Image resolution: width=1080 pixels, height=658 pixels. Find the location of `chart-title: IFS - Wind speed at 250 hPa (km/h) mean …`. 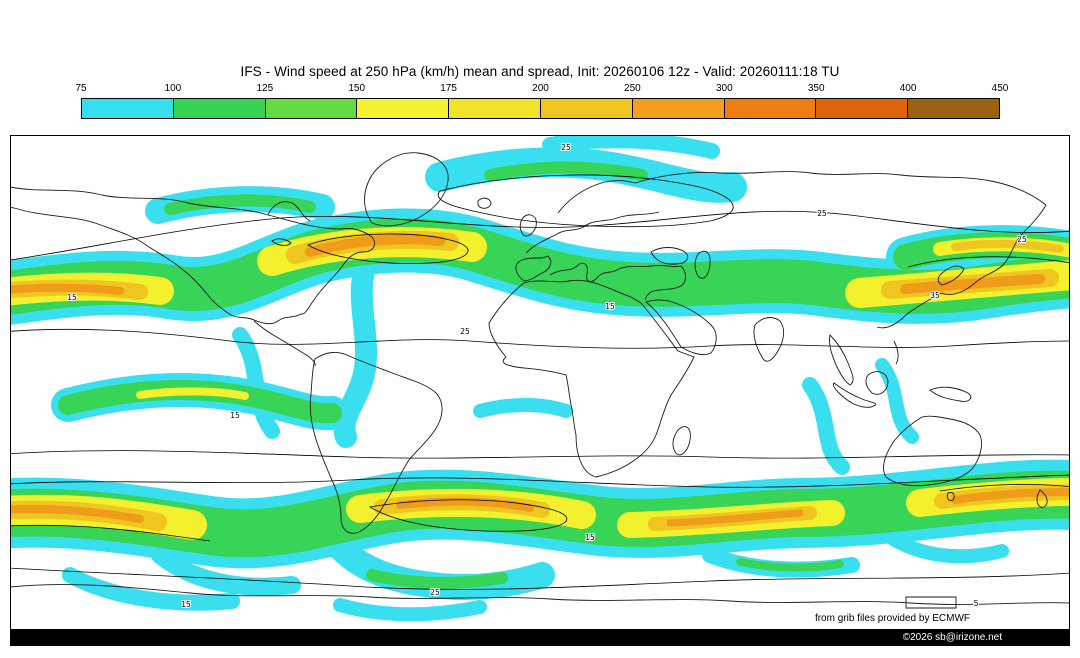

chart-title: IFS - Wind speed at 250 hPa (km/h) mean … is located at coordinates (540, 71).